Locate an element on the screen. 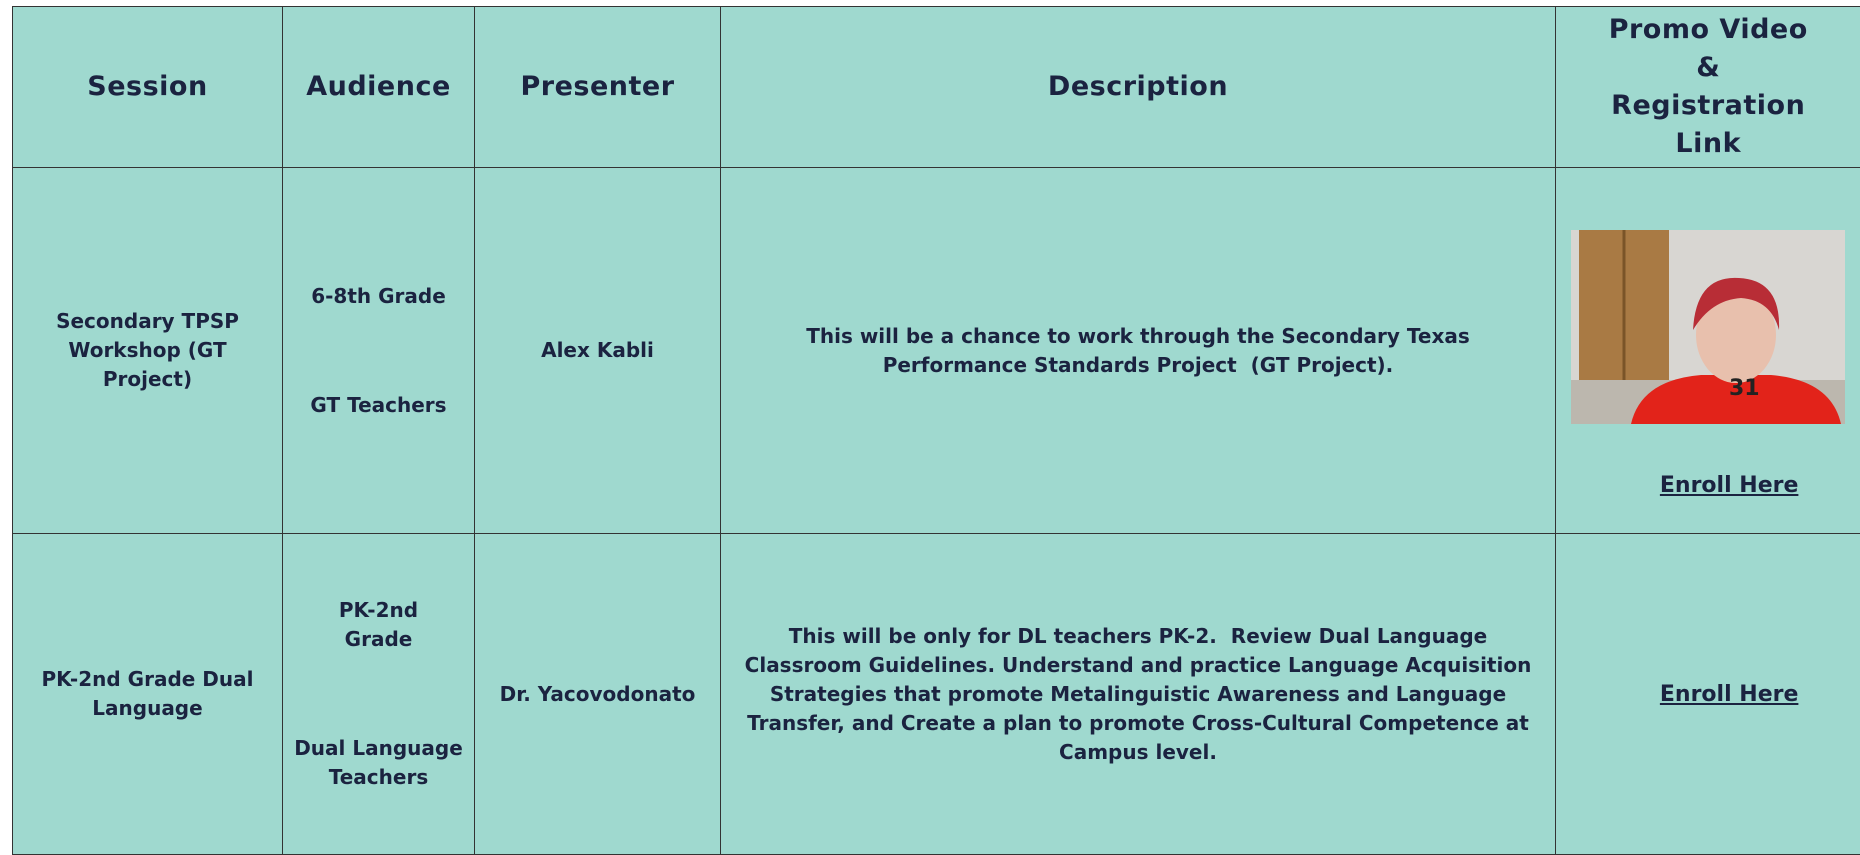  audience-line: Dual Language Teachers is located at coordinates (378, 763).